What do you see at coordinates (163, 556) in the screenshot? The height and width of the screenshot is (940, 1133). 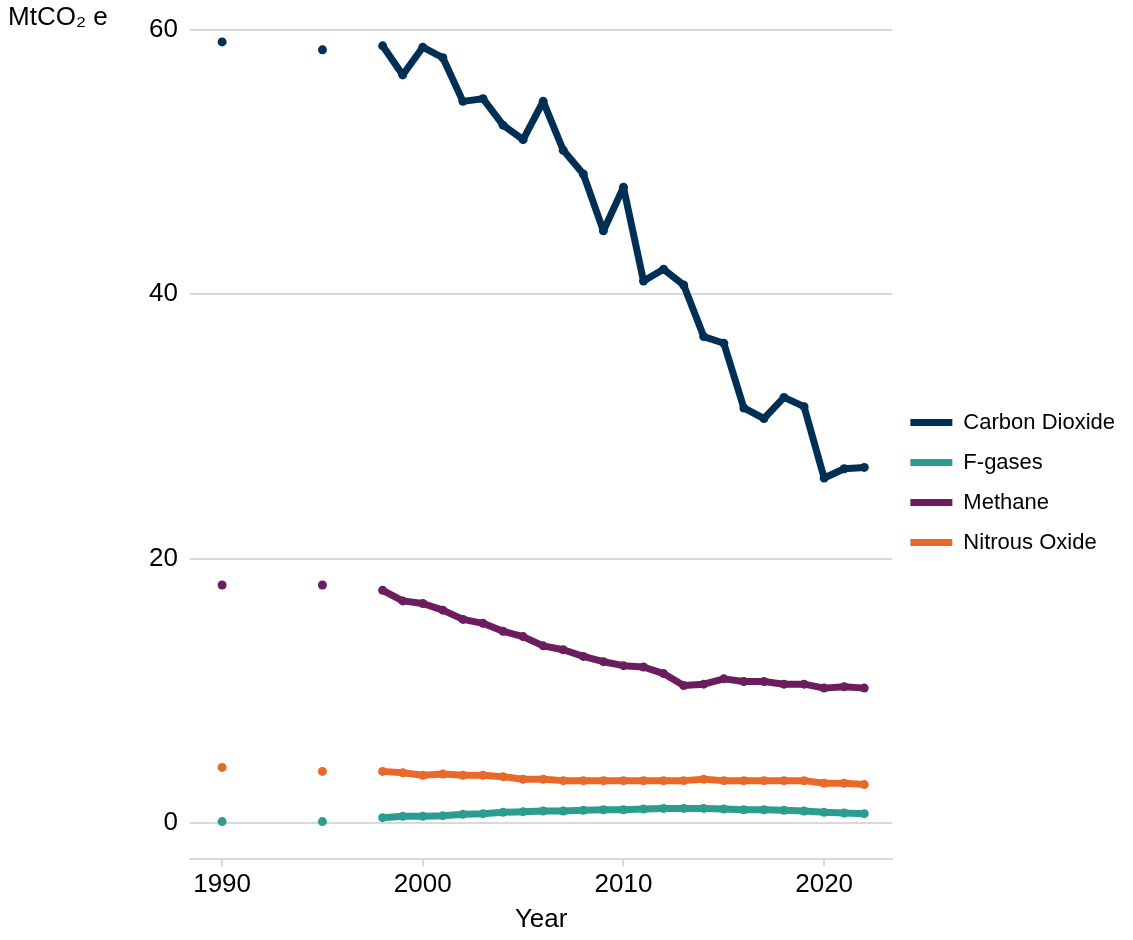 I see `y-tick-label: 20` at bounding box center [163, 556].